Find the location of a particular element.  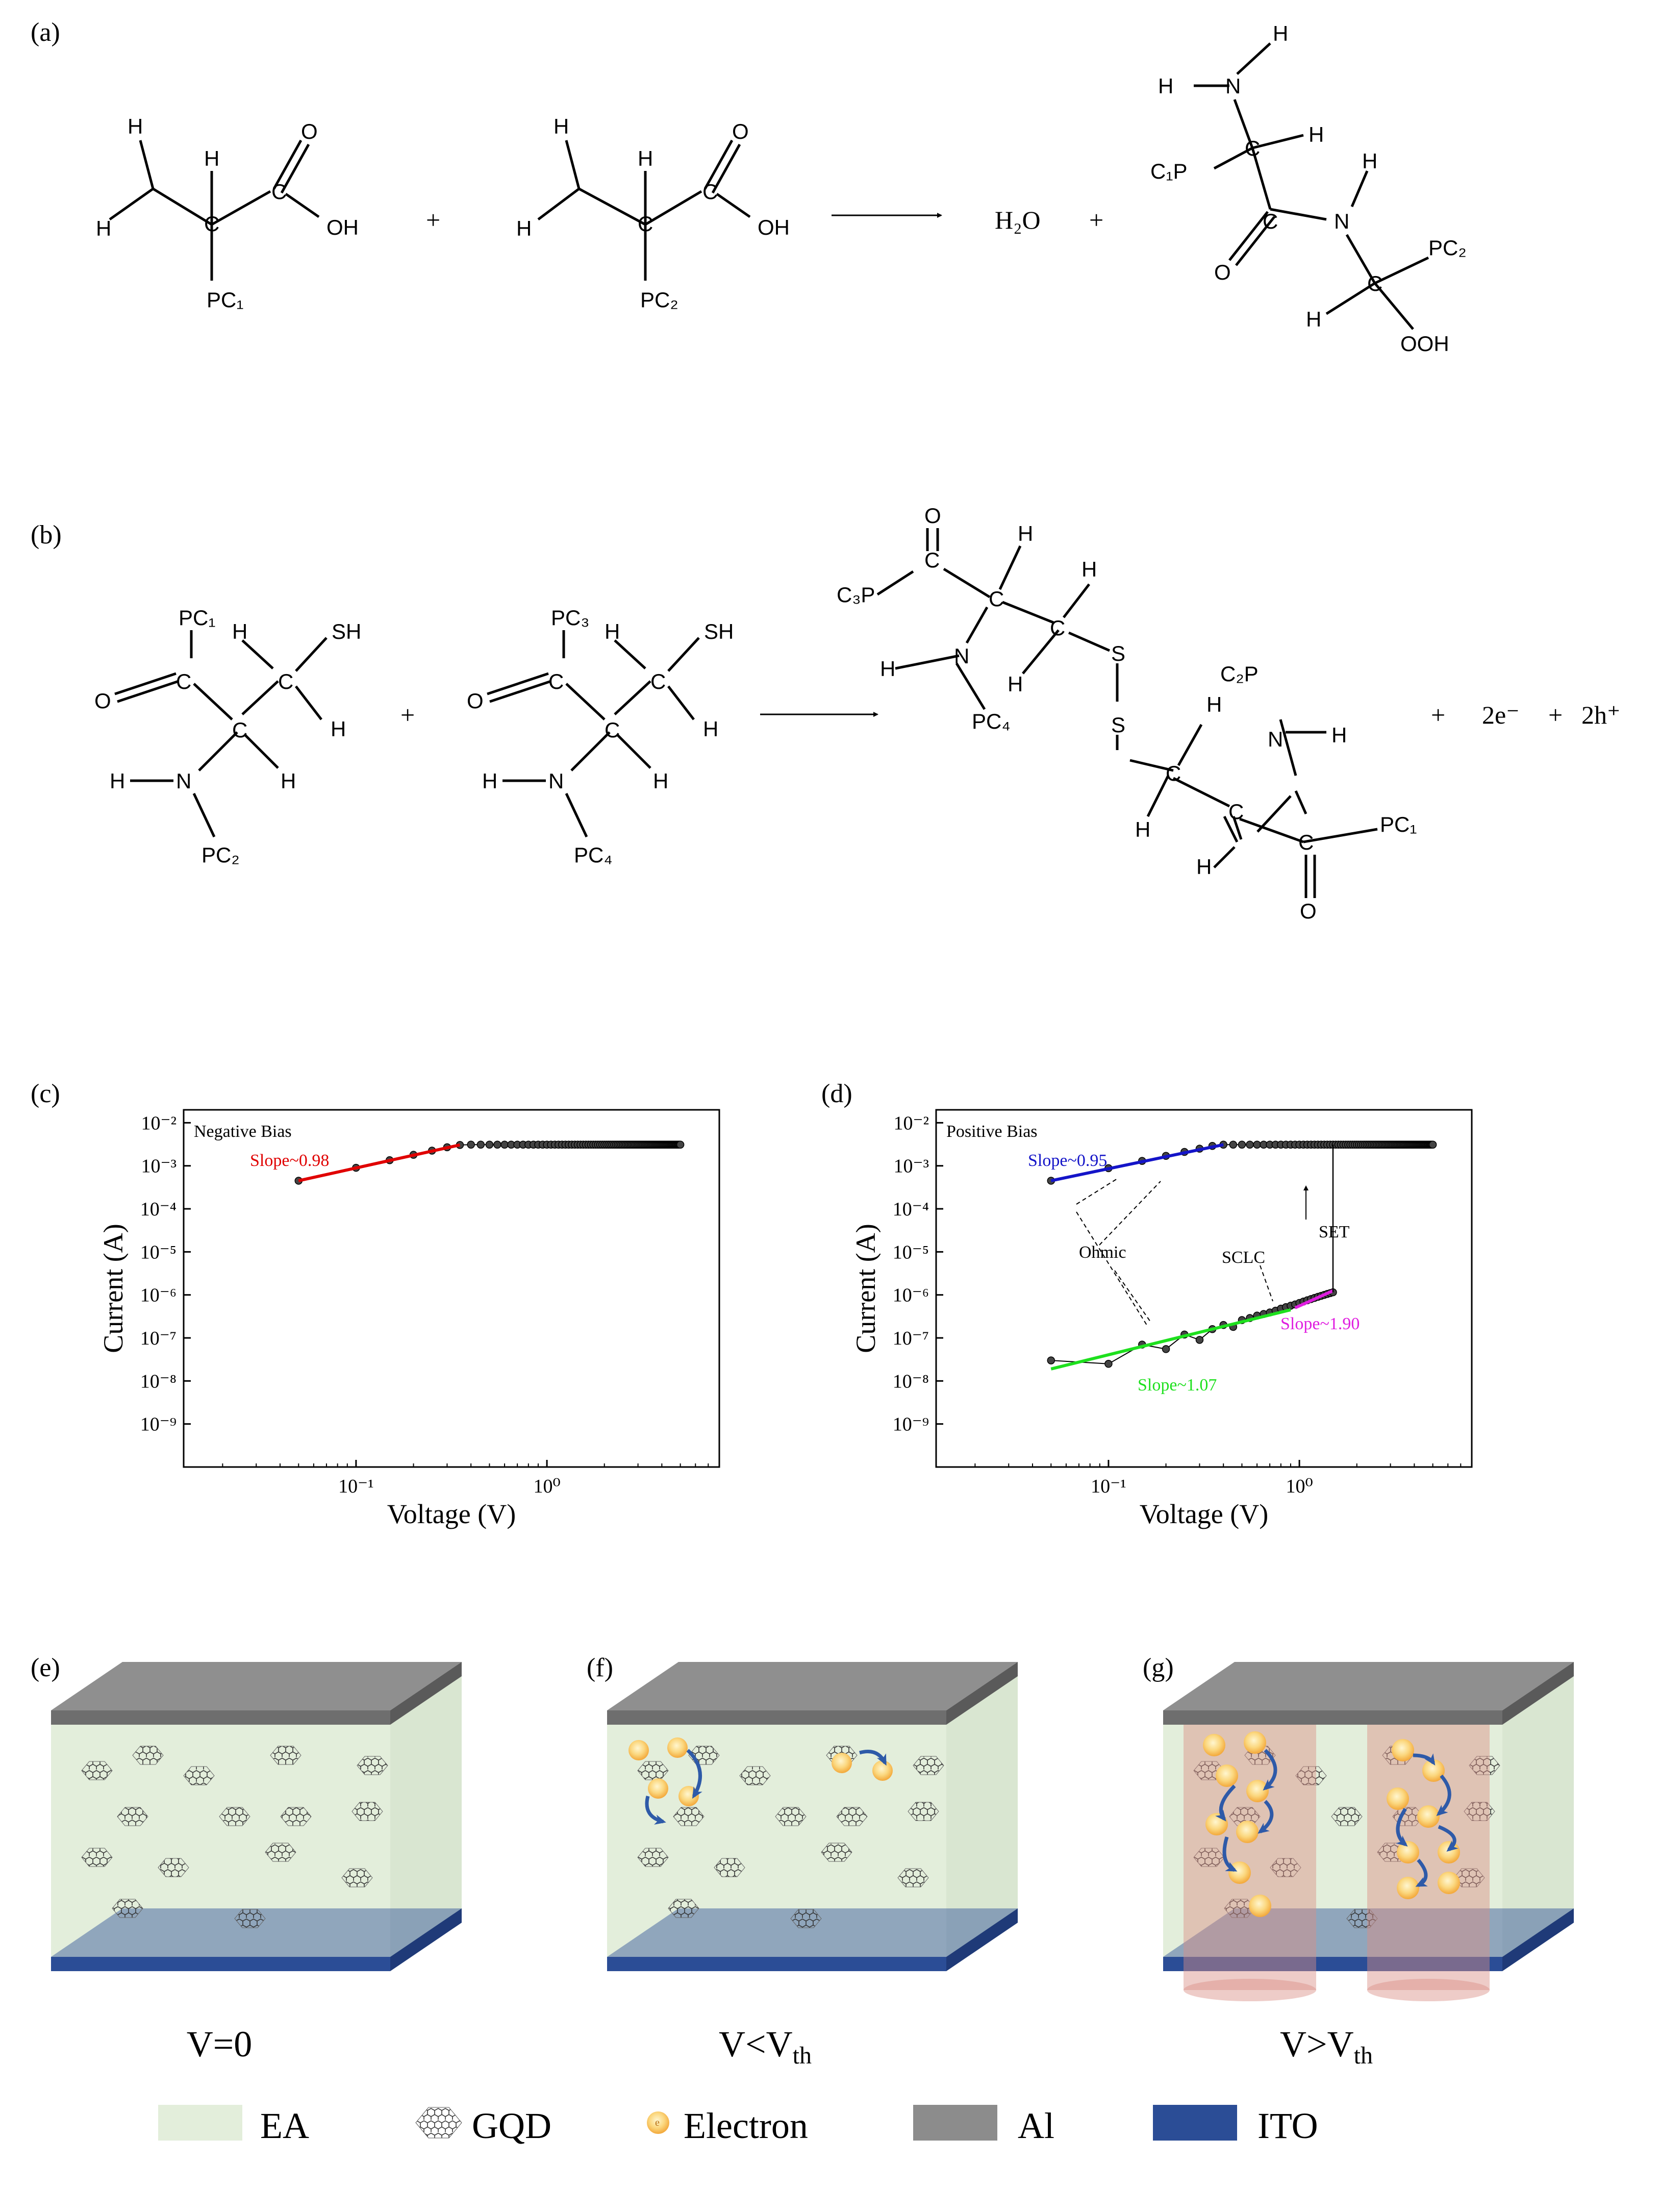

panel-label-f: (f) is located at coordinates (600, 1667).